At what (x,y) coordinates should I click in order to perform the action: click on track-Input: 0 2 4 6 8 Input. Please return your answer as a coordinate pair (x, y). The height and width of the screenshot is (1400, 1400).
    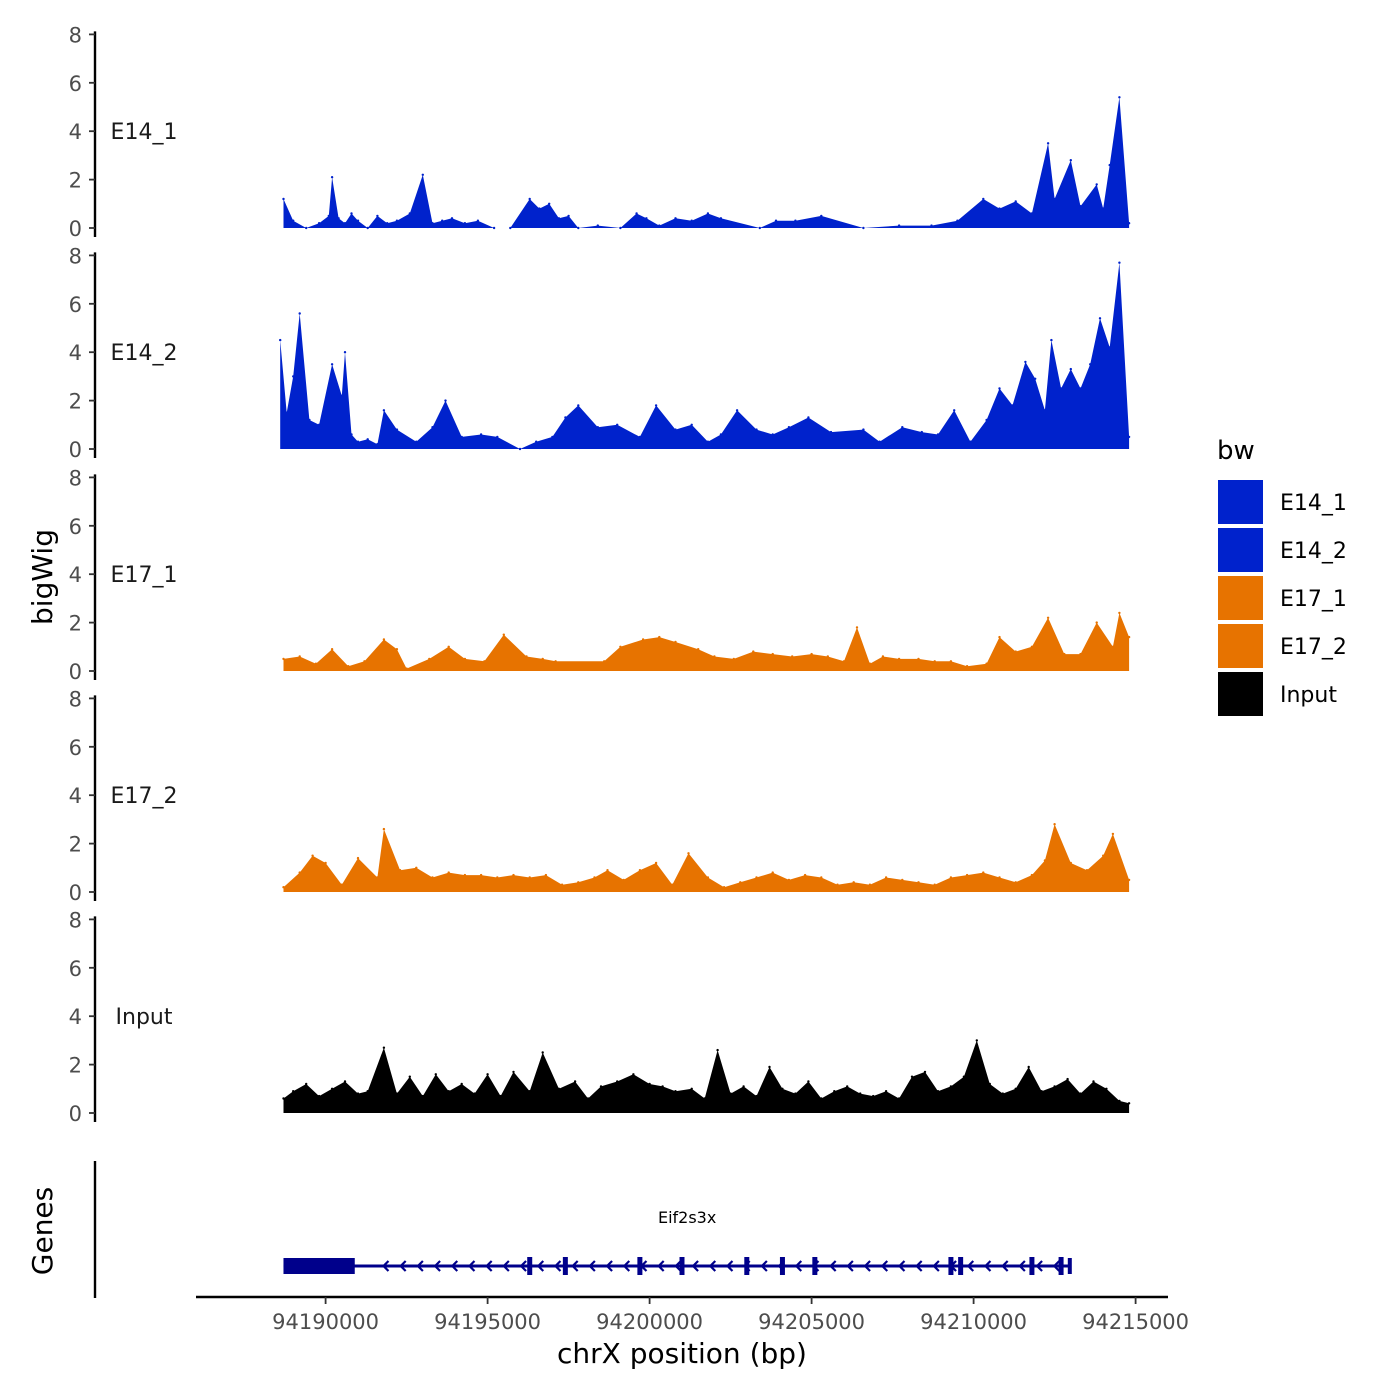
    Looking at the image, I should click on (600, 1017).